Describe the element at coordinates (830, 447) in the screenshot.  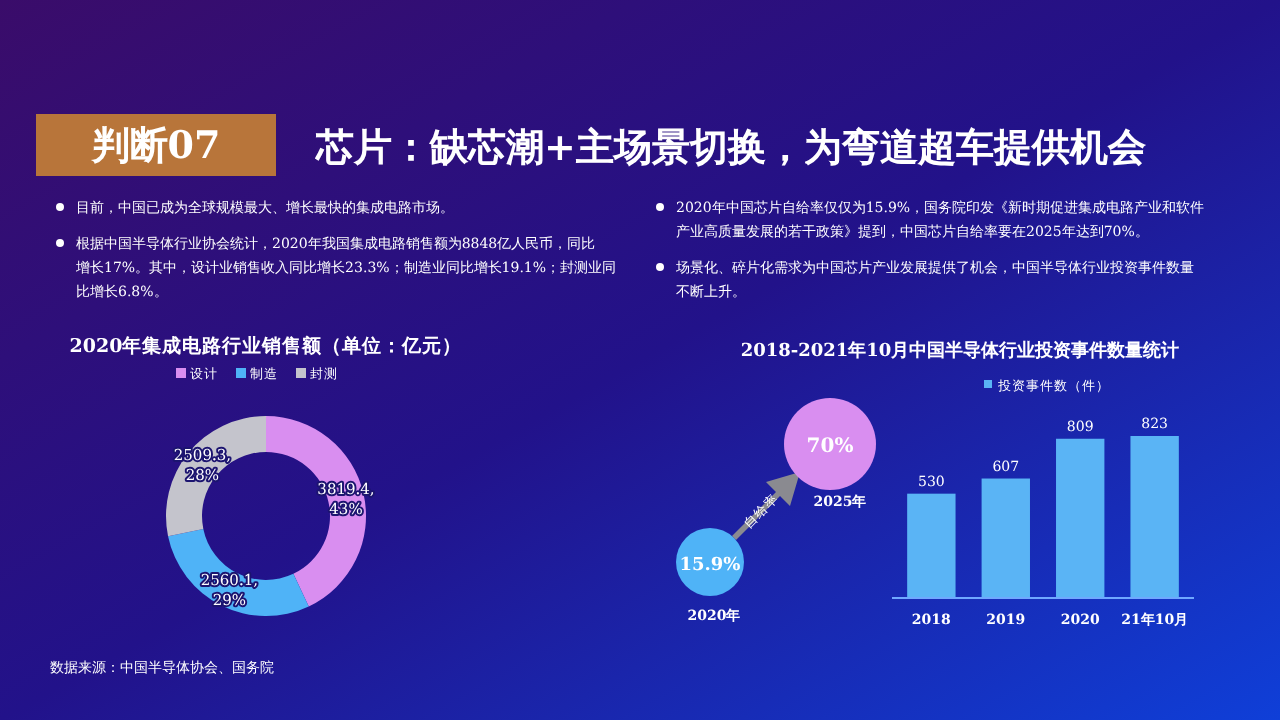
I see `data-label: 70%` at that location.